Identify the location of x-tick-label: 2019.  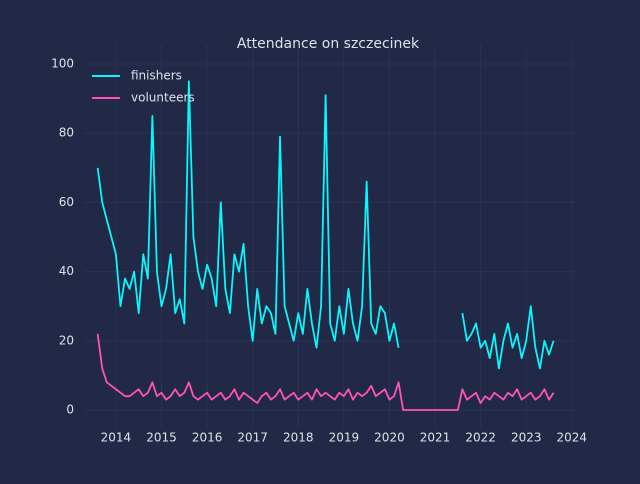
(344, 438).